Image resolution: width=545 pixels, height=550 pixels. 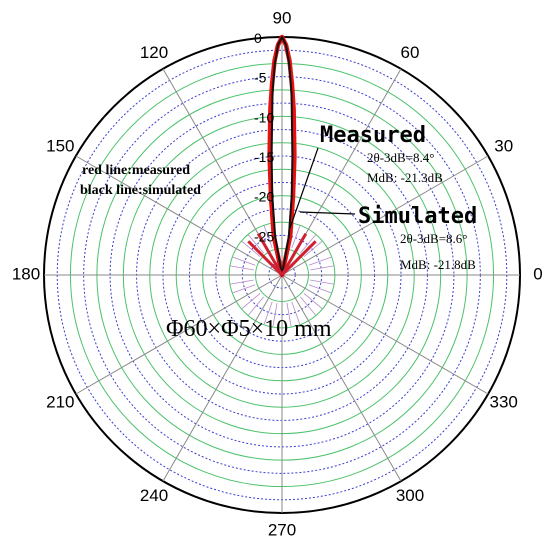 What do you see at coordinates (304, 188) in the screenshot?
I see `measured-pointer` at bounding box center [304, 188].